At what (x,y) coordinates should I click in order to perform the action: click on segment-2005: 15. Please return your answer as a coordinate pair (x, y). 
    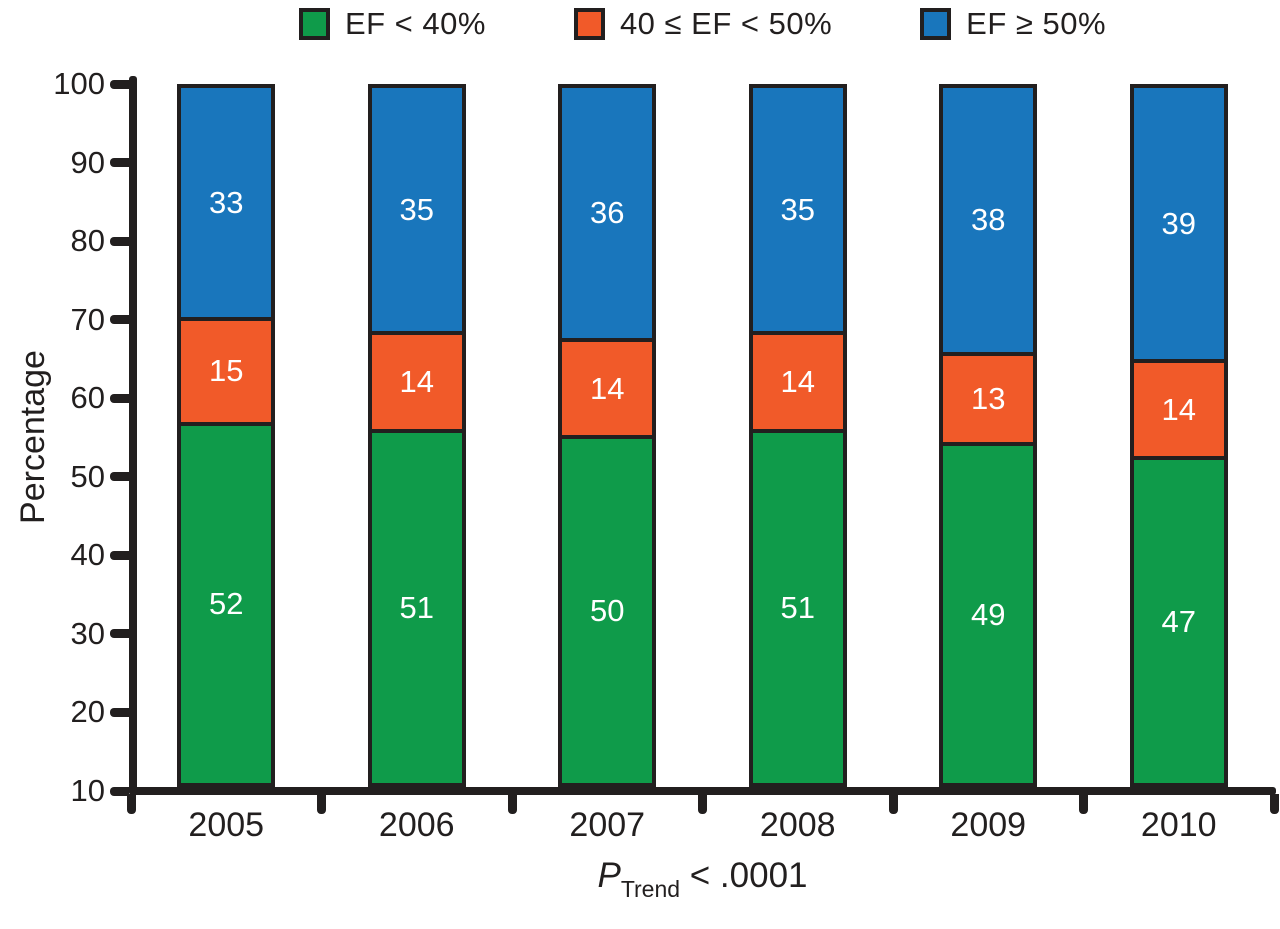
    Looking at the image, I should click on (226, 369).